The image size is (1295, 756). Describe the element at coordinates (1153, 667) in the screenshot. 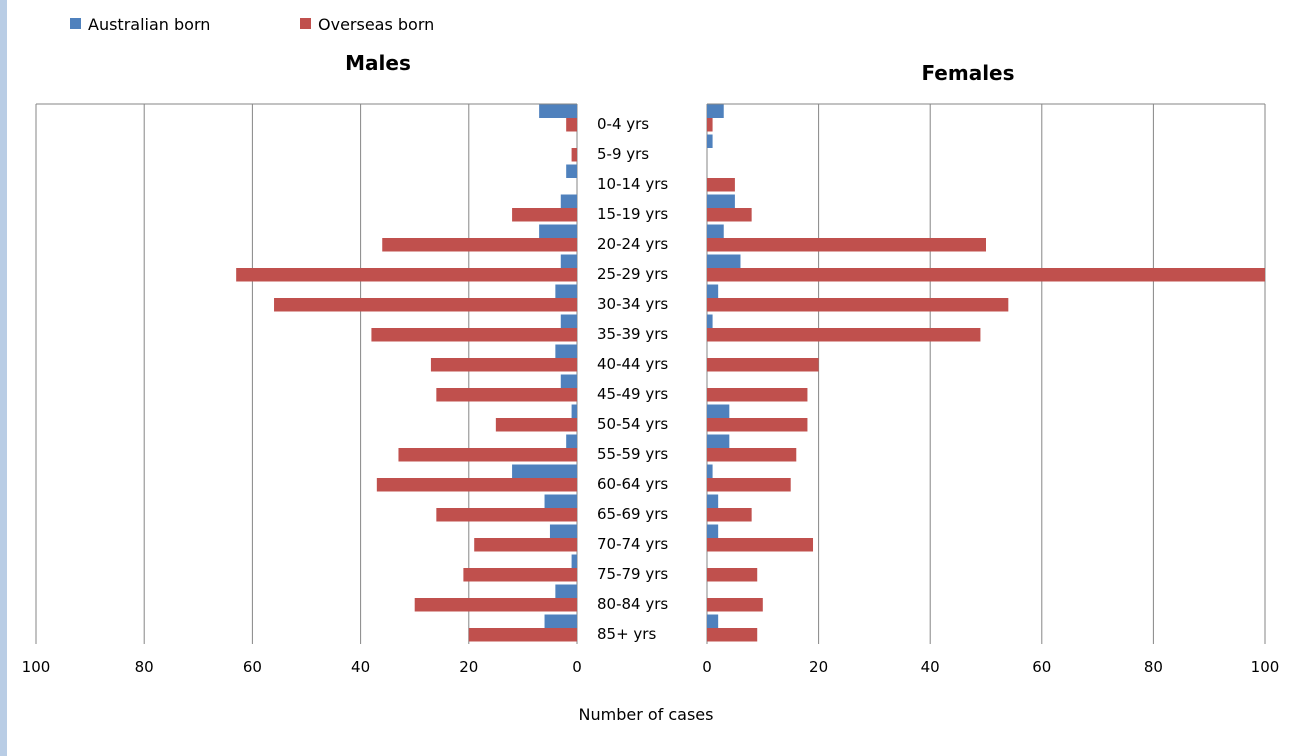

I see `female-x-tick-label: 80` at that location.